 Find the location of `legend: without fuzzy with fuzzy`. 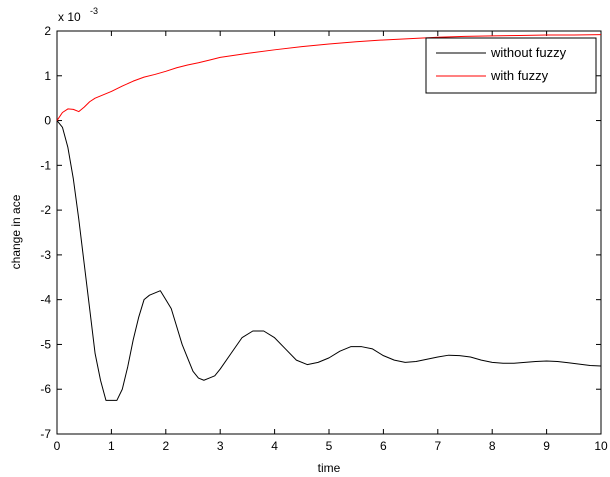

legend: without fuzzy with fuzzy is located at coordinates (511, 65).